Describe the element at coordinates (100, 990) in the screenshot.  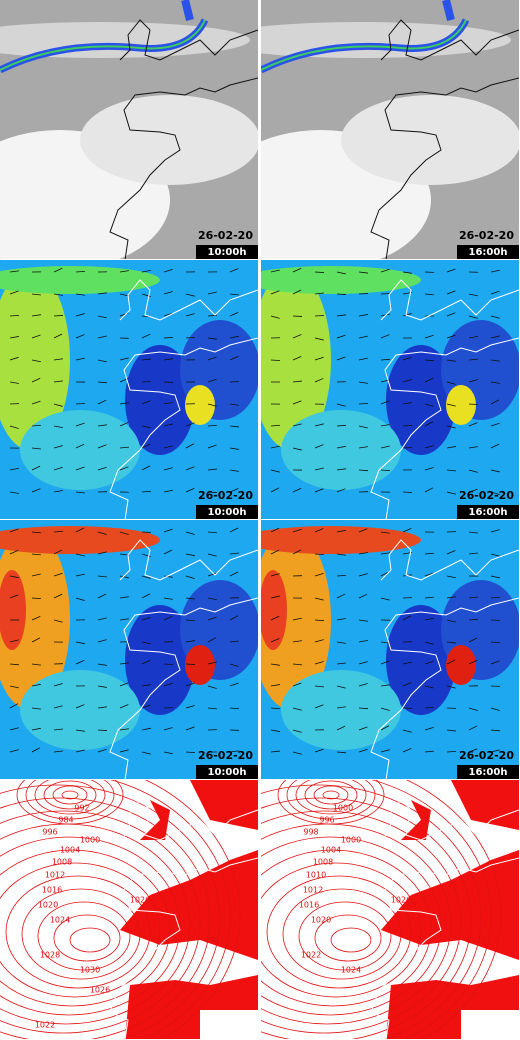
I see `isobar-label: 1026` at that location.